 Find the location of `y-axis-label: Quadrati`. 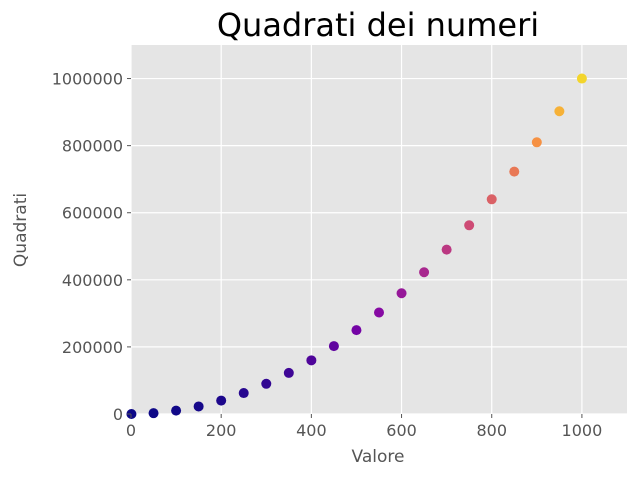

y-axis-label: Quadrati is located at coordinates (21, 230).